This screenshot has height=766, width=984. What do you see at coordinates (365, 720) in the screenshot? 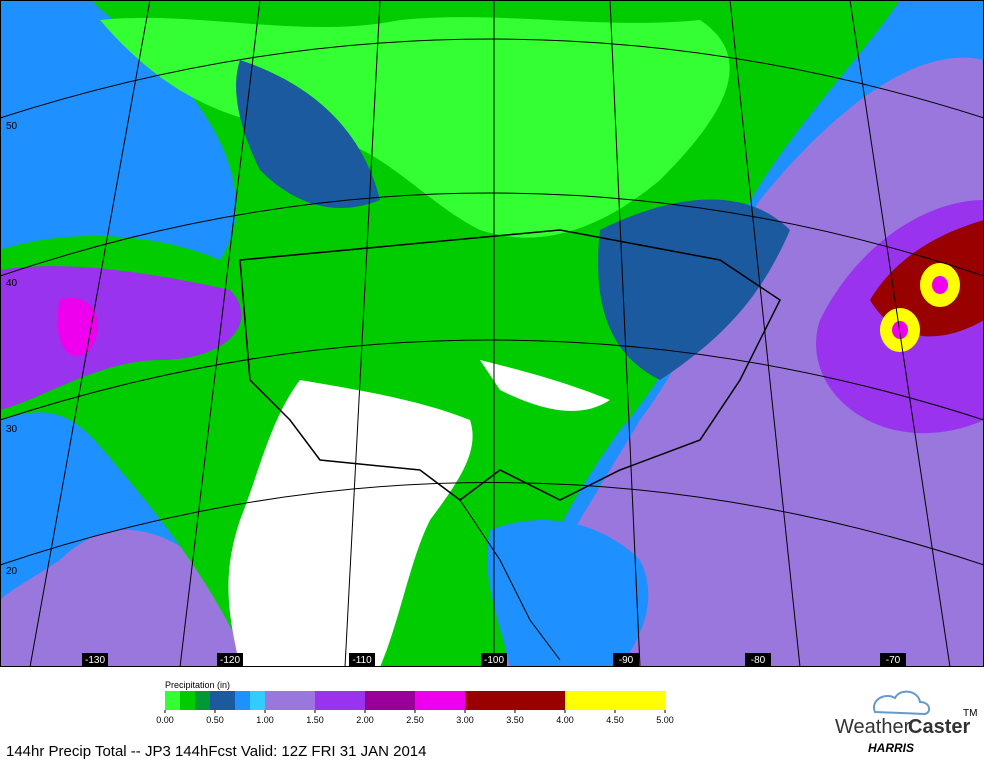
I see `legend-tick-label: 2.00` at bounding box center [365, 720].